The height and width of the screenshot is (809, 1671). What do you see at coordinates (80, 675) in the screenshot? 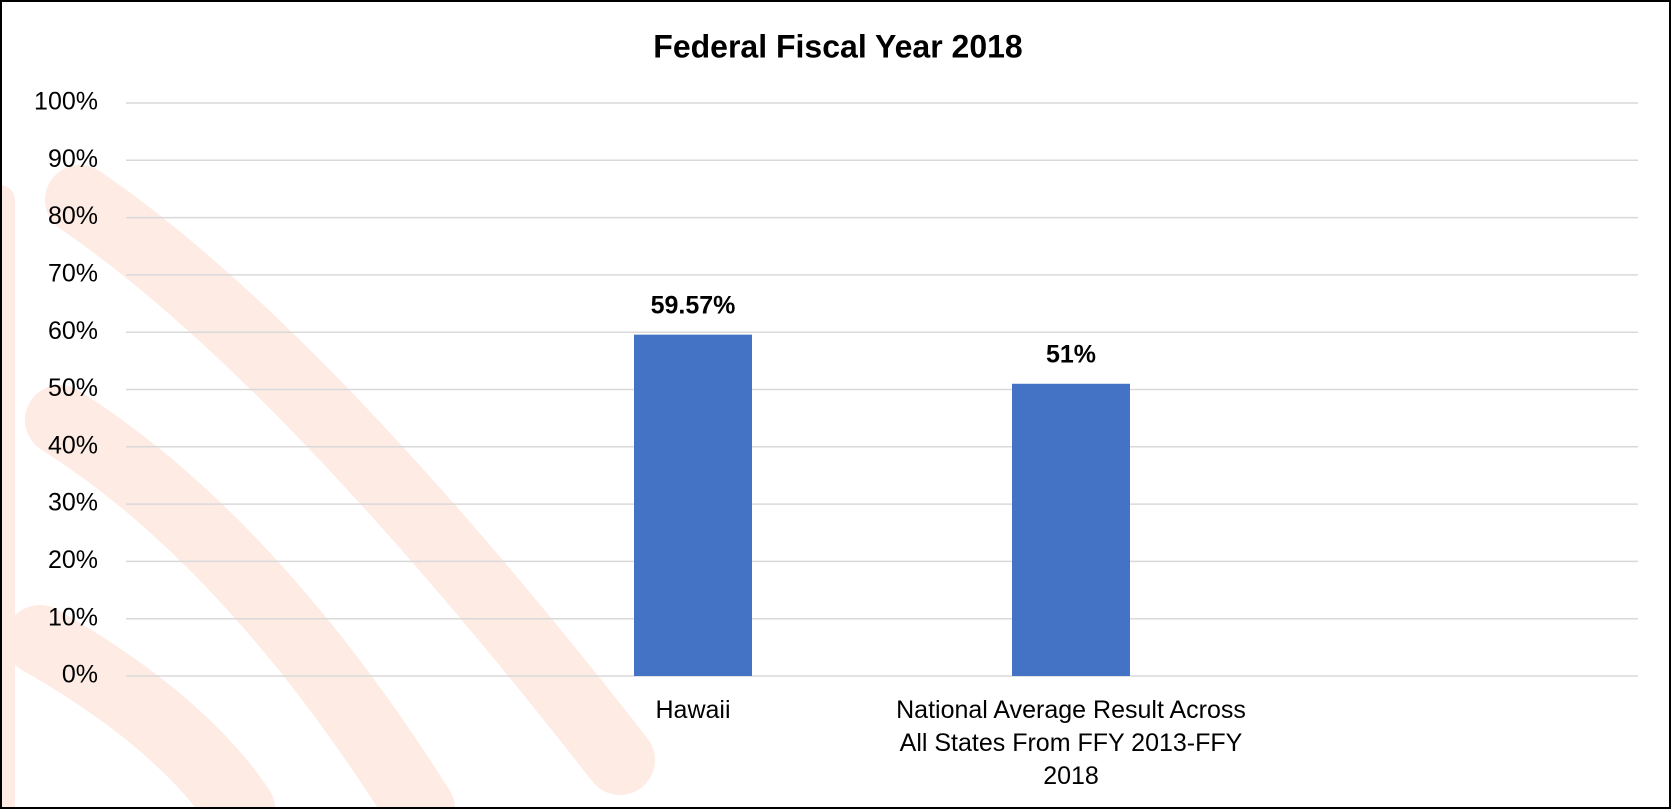
I see `y-tick-label: 0%` at bounding box center [80, 675].